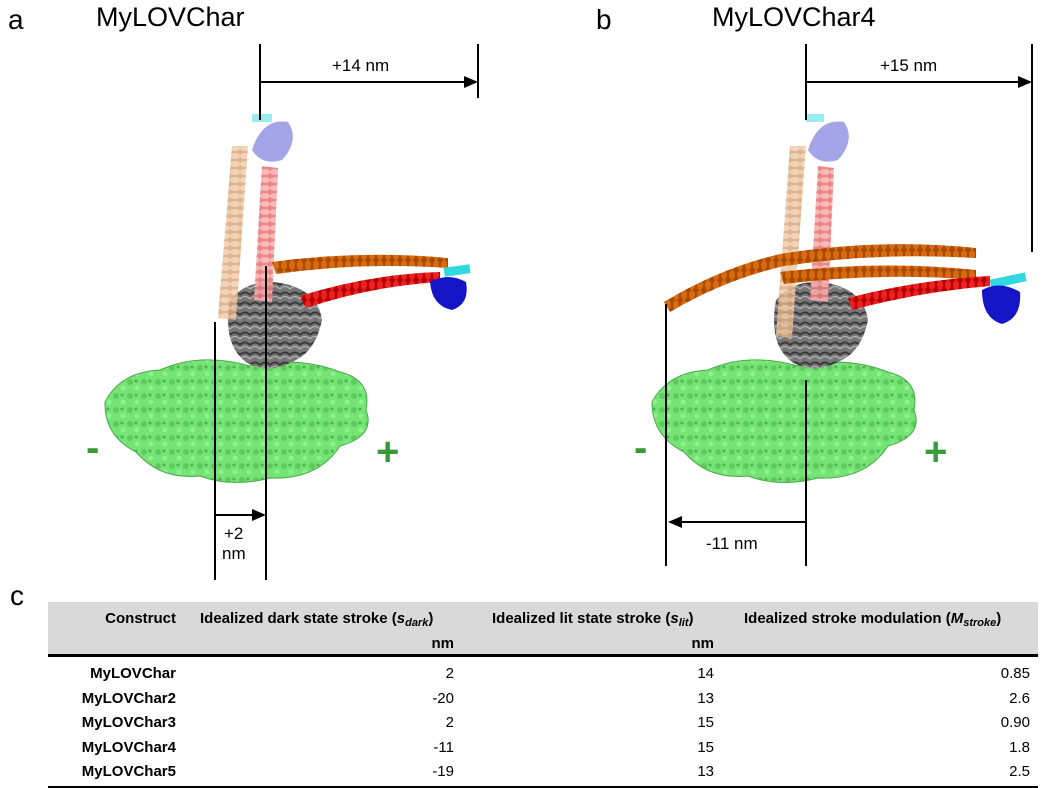 The image size is (1050, 788). I want to click on panel-b-minus-end: -, so click(641, 448).